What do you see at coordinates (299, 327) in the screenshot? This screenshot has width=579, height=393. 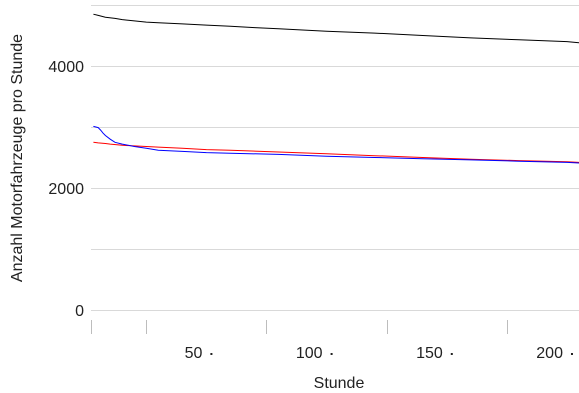 I see `x-axis-ticks` at bounding box center [299, 327].